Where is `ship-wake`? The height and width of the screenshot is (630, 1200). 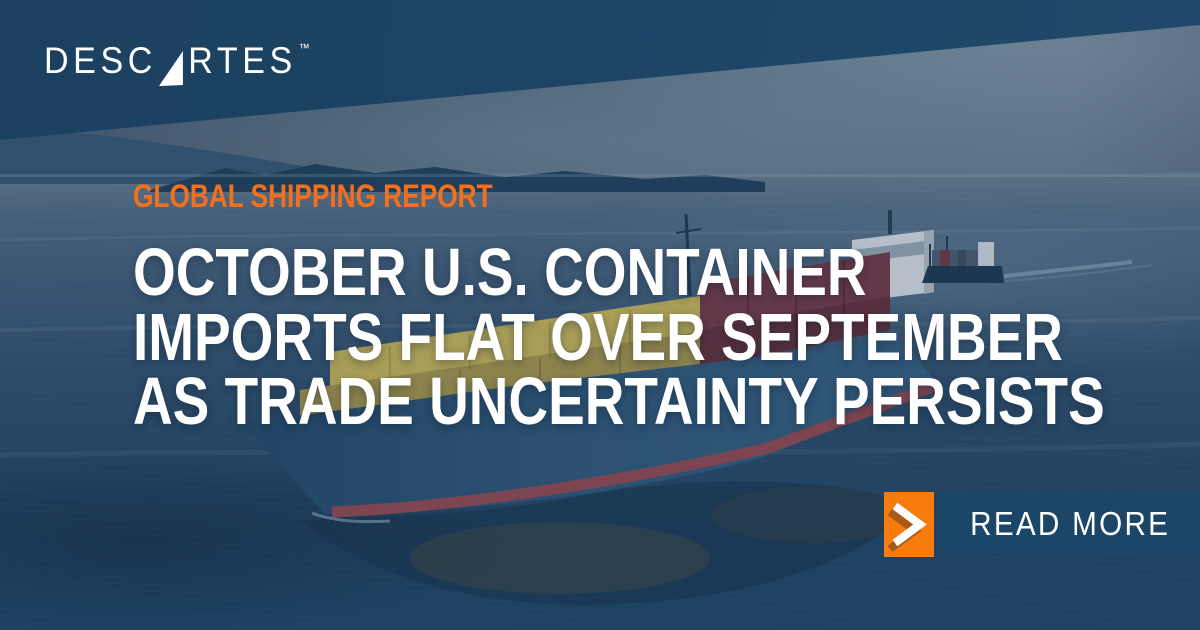 ship-wake is located at coordinates (1068, 269).